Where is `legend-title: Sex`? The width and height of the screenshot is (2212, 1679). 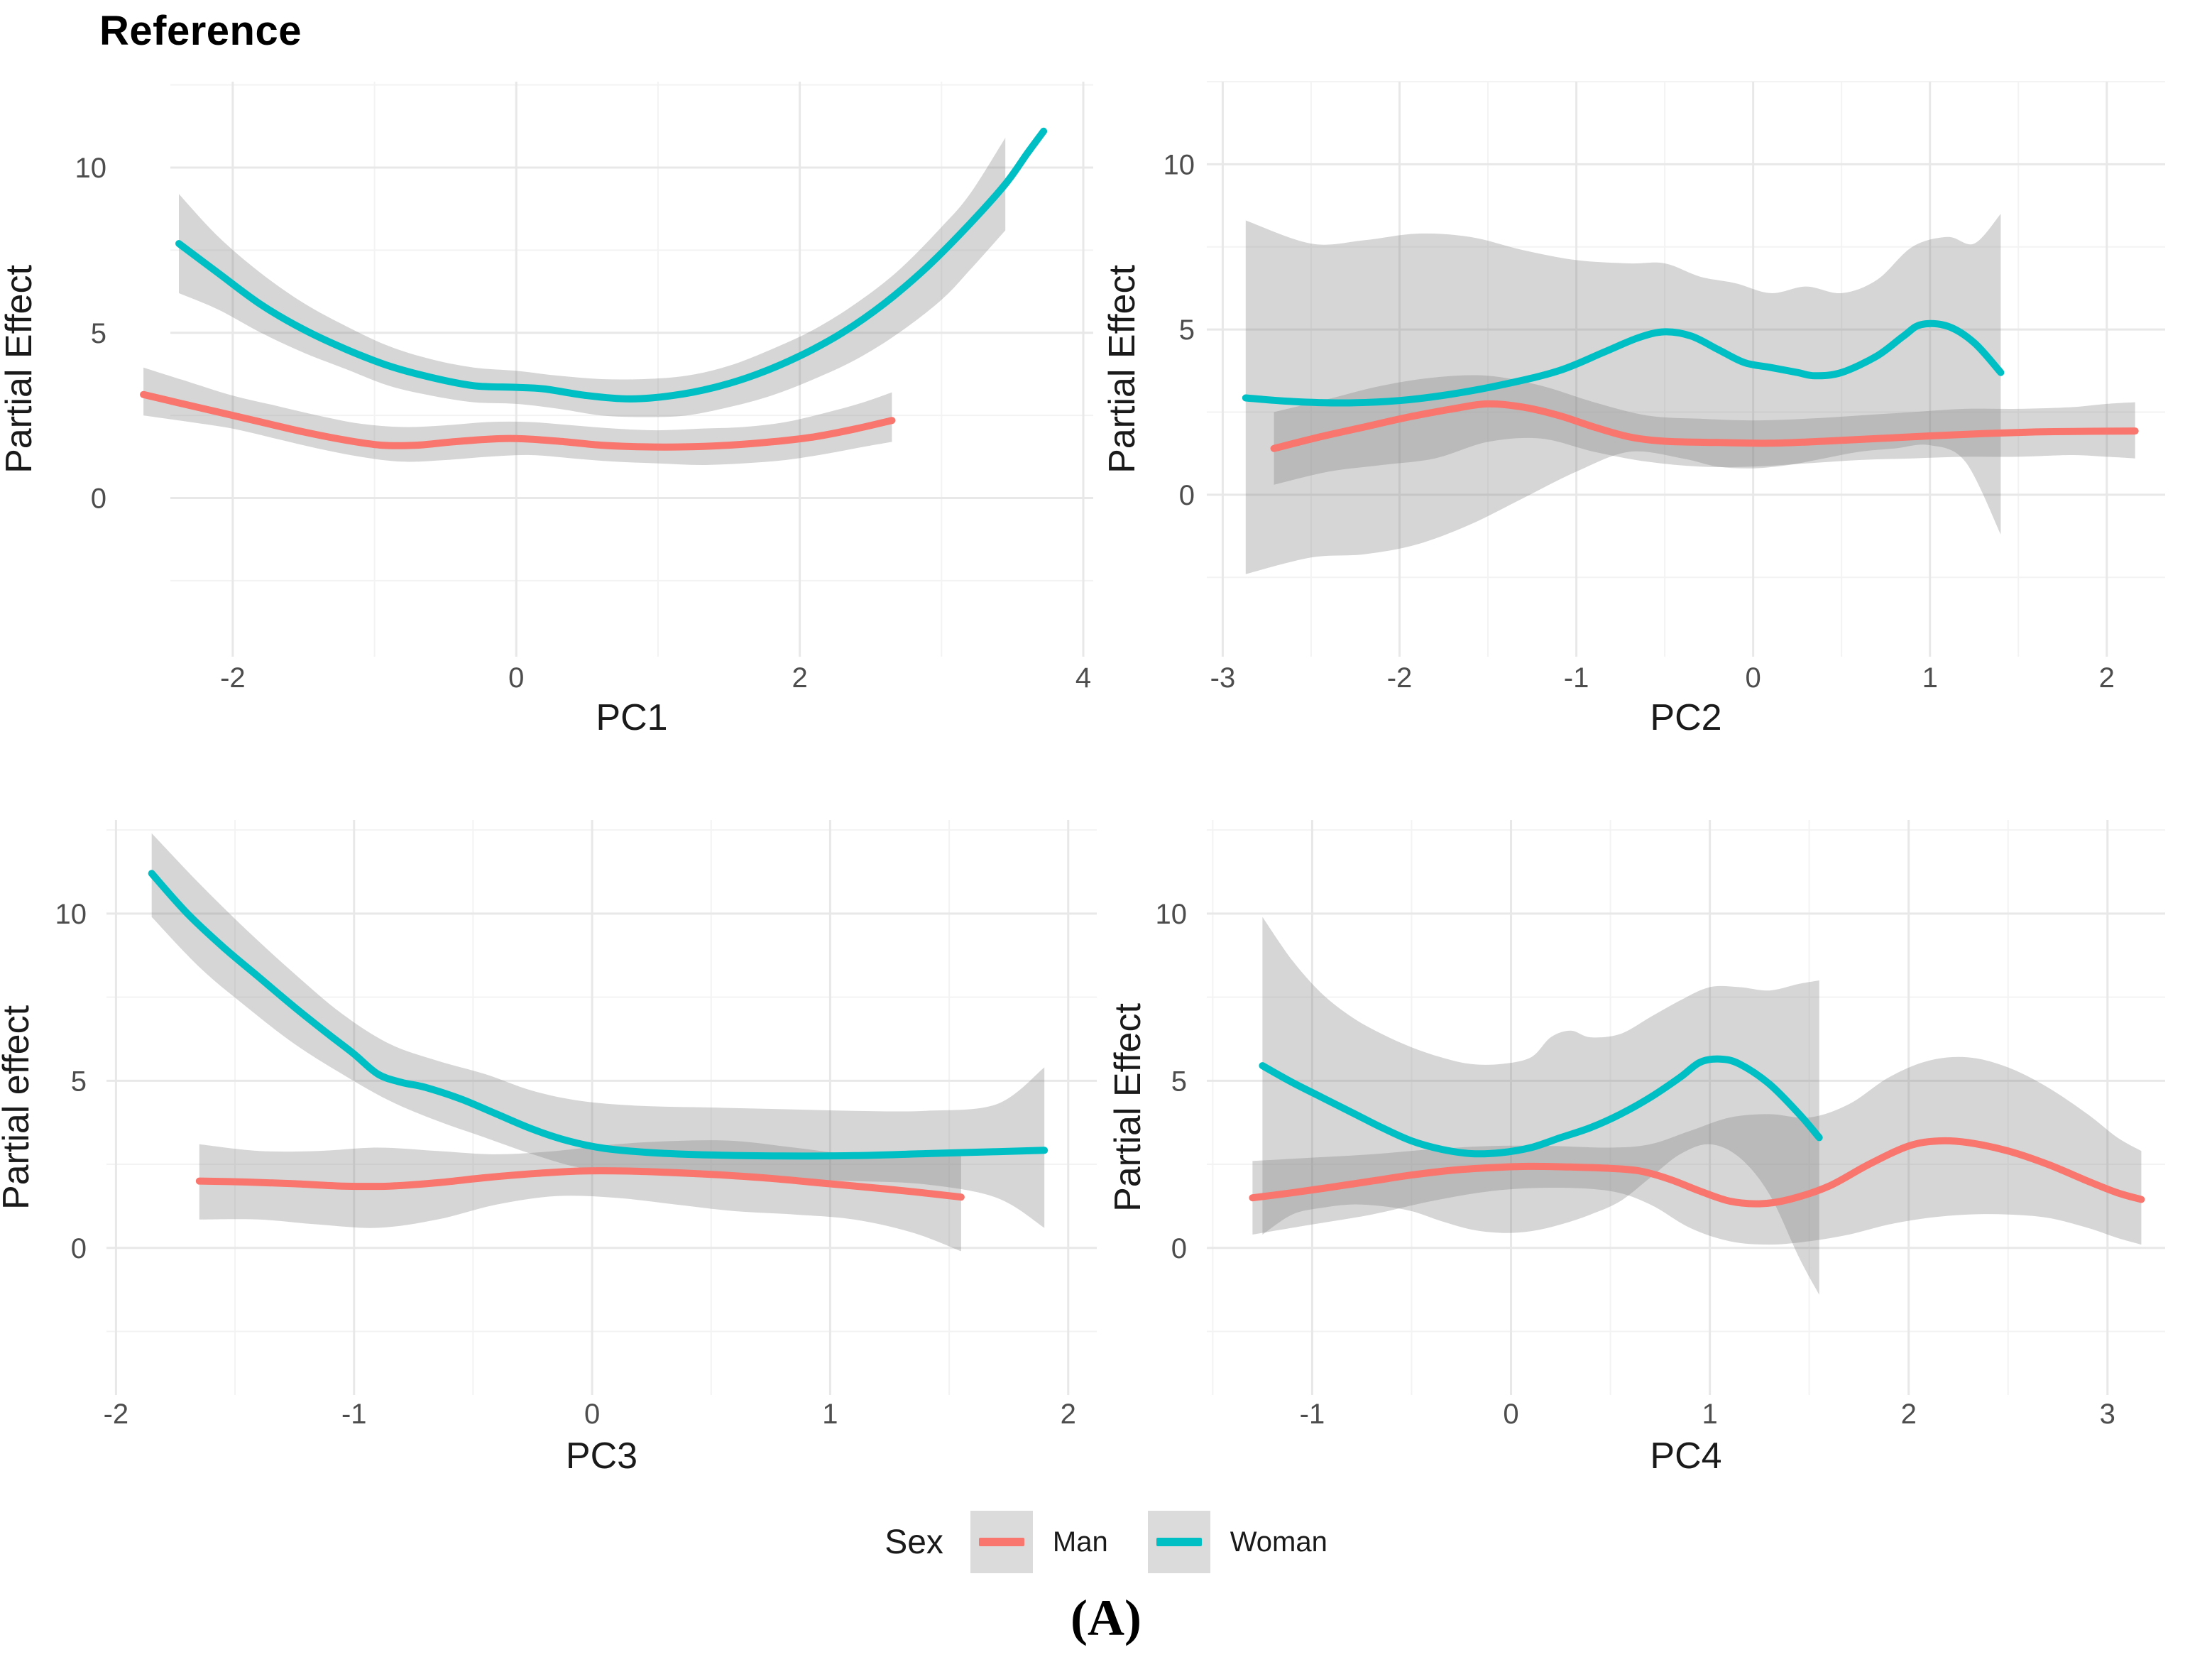
legend-title: Sex is located at coordinates (914, 1542).